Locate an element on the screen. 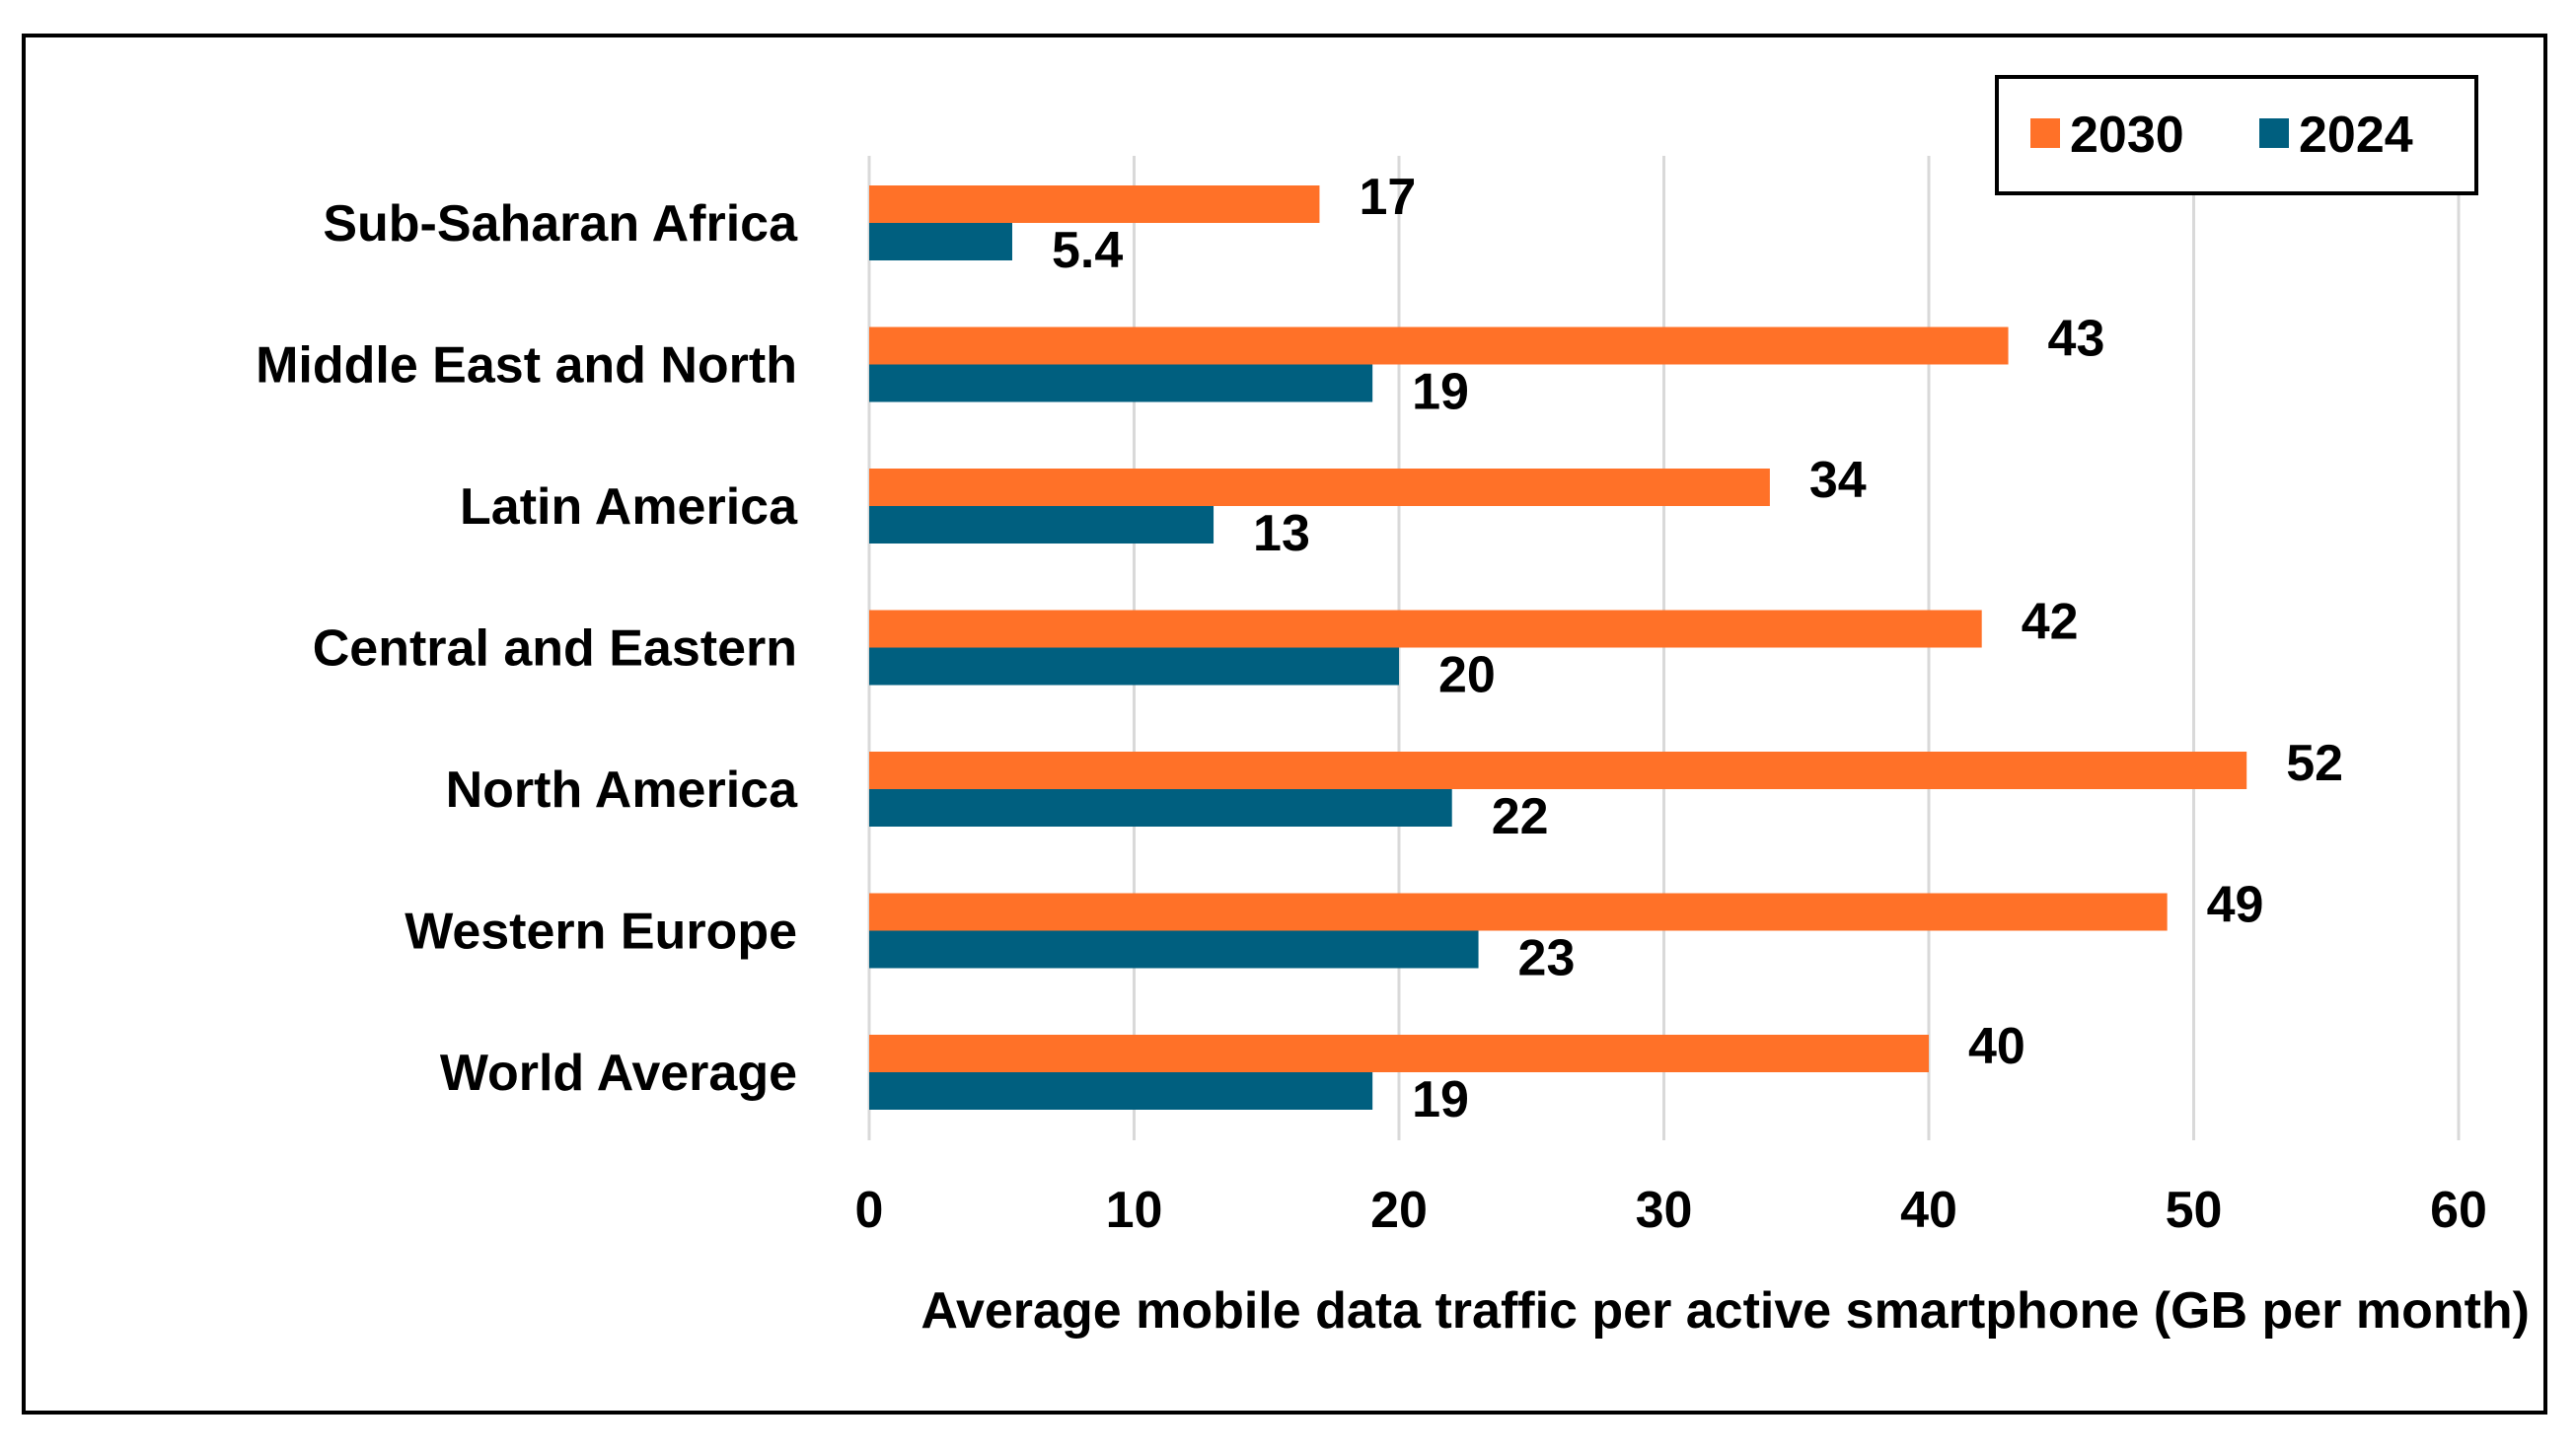 The height and width of the screenshot is (1452, 2576). data-label-2024: 20 is located at coordinates (1467, 675).